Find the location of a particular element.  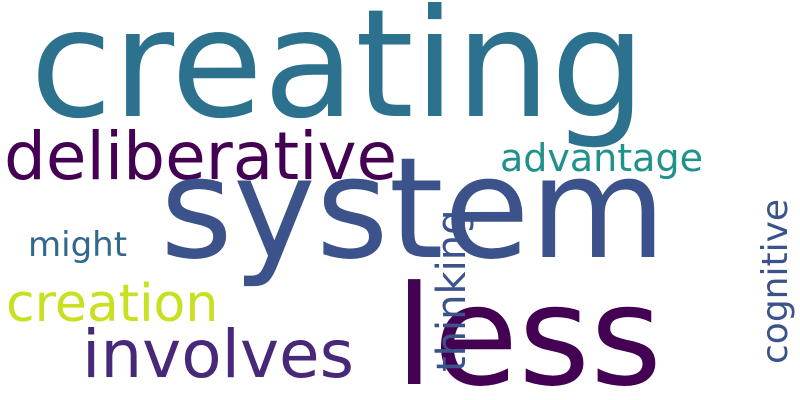

word-deliberative: deliberative is located at coordinates (201, 156).